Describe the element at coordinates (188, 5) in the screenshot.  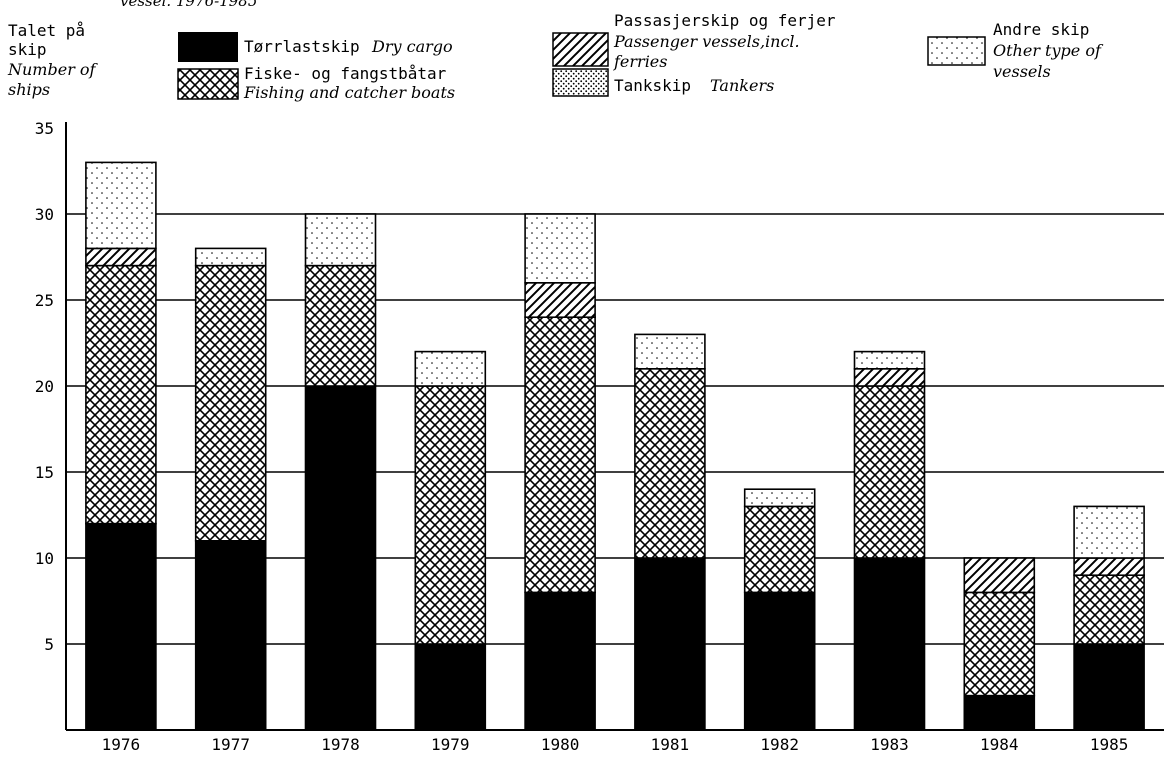
I see `header-fragment: vessel. 1976-1985` at that location.